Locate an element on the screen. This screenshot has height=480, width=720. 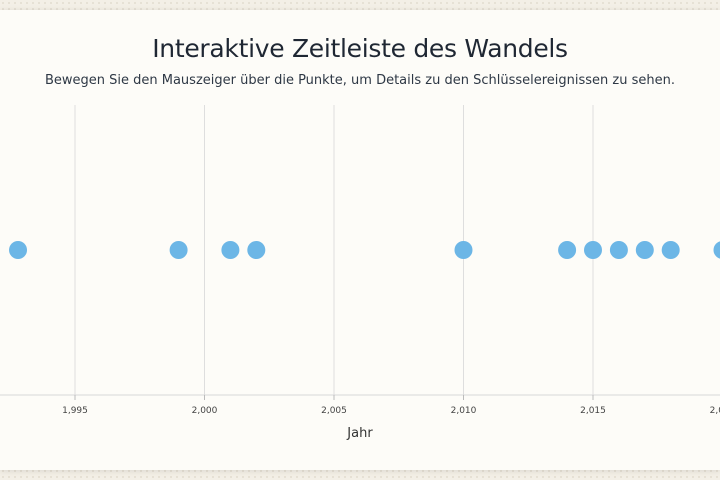
event-point-2015 is located at coordinates (593, 250).